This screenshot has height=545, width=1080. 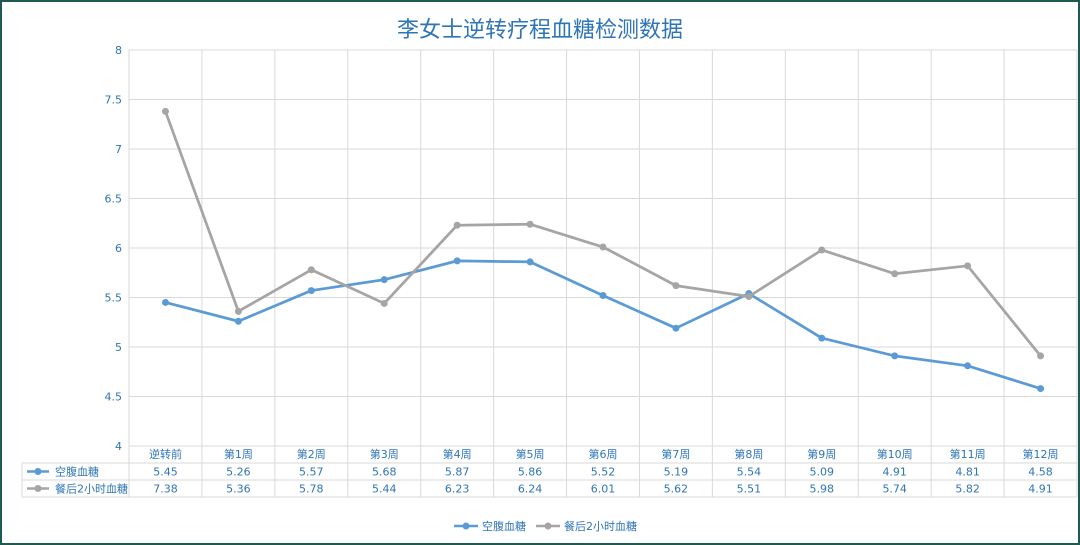 What do you see at coordinates (603, 472) in the screenshot?
I see `table-cell: 5.52` at bounding box center [603, 472].